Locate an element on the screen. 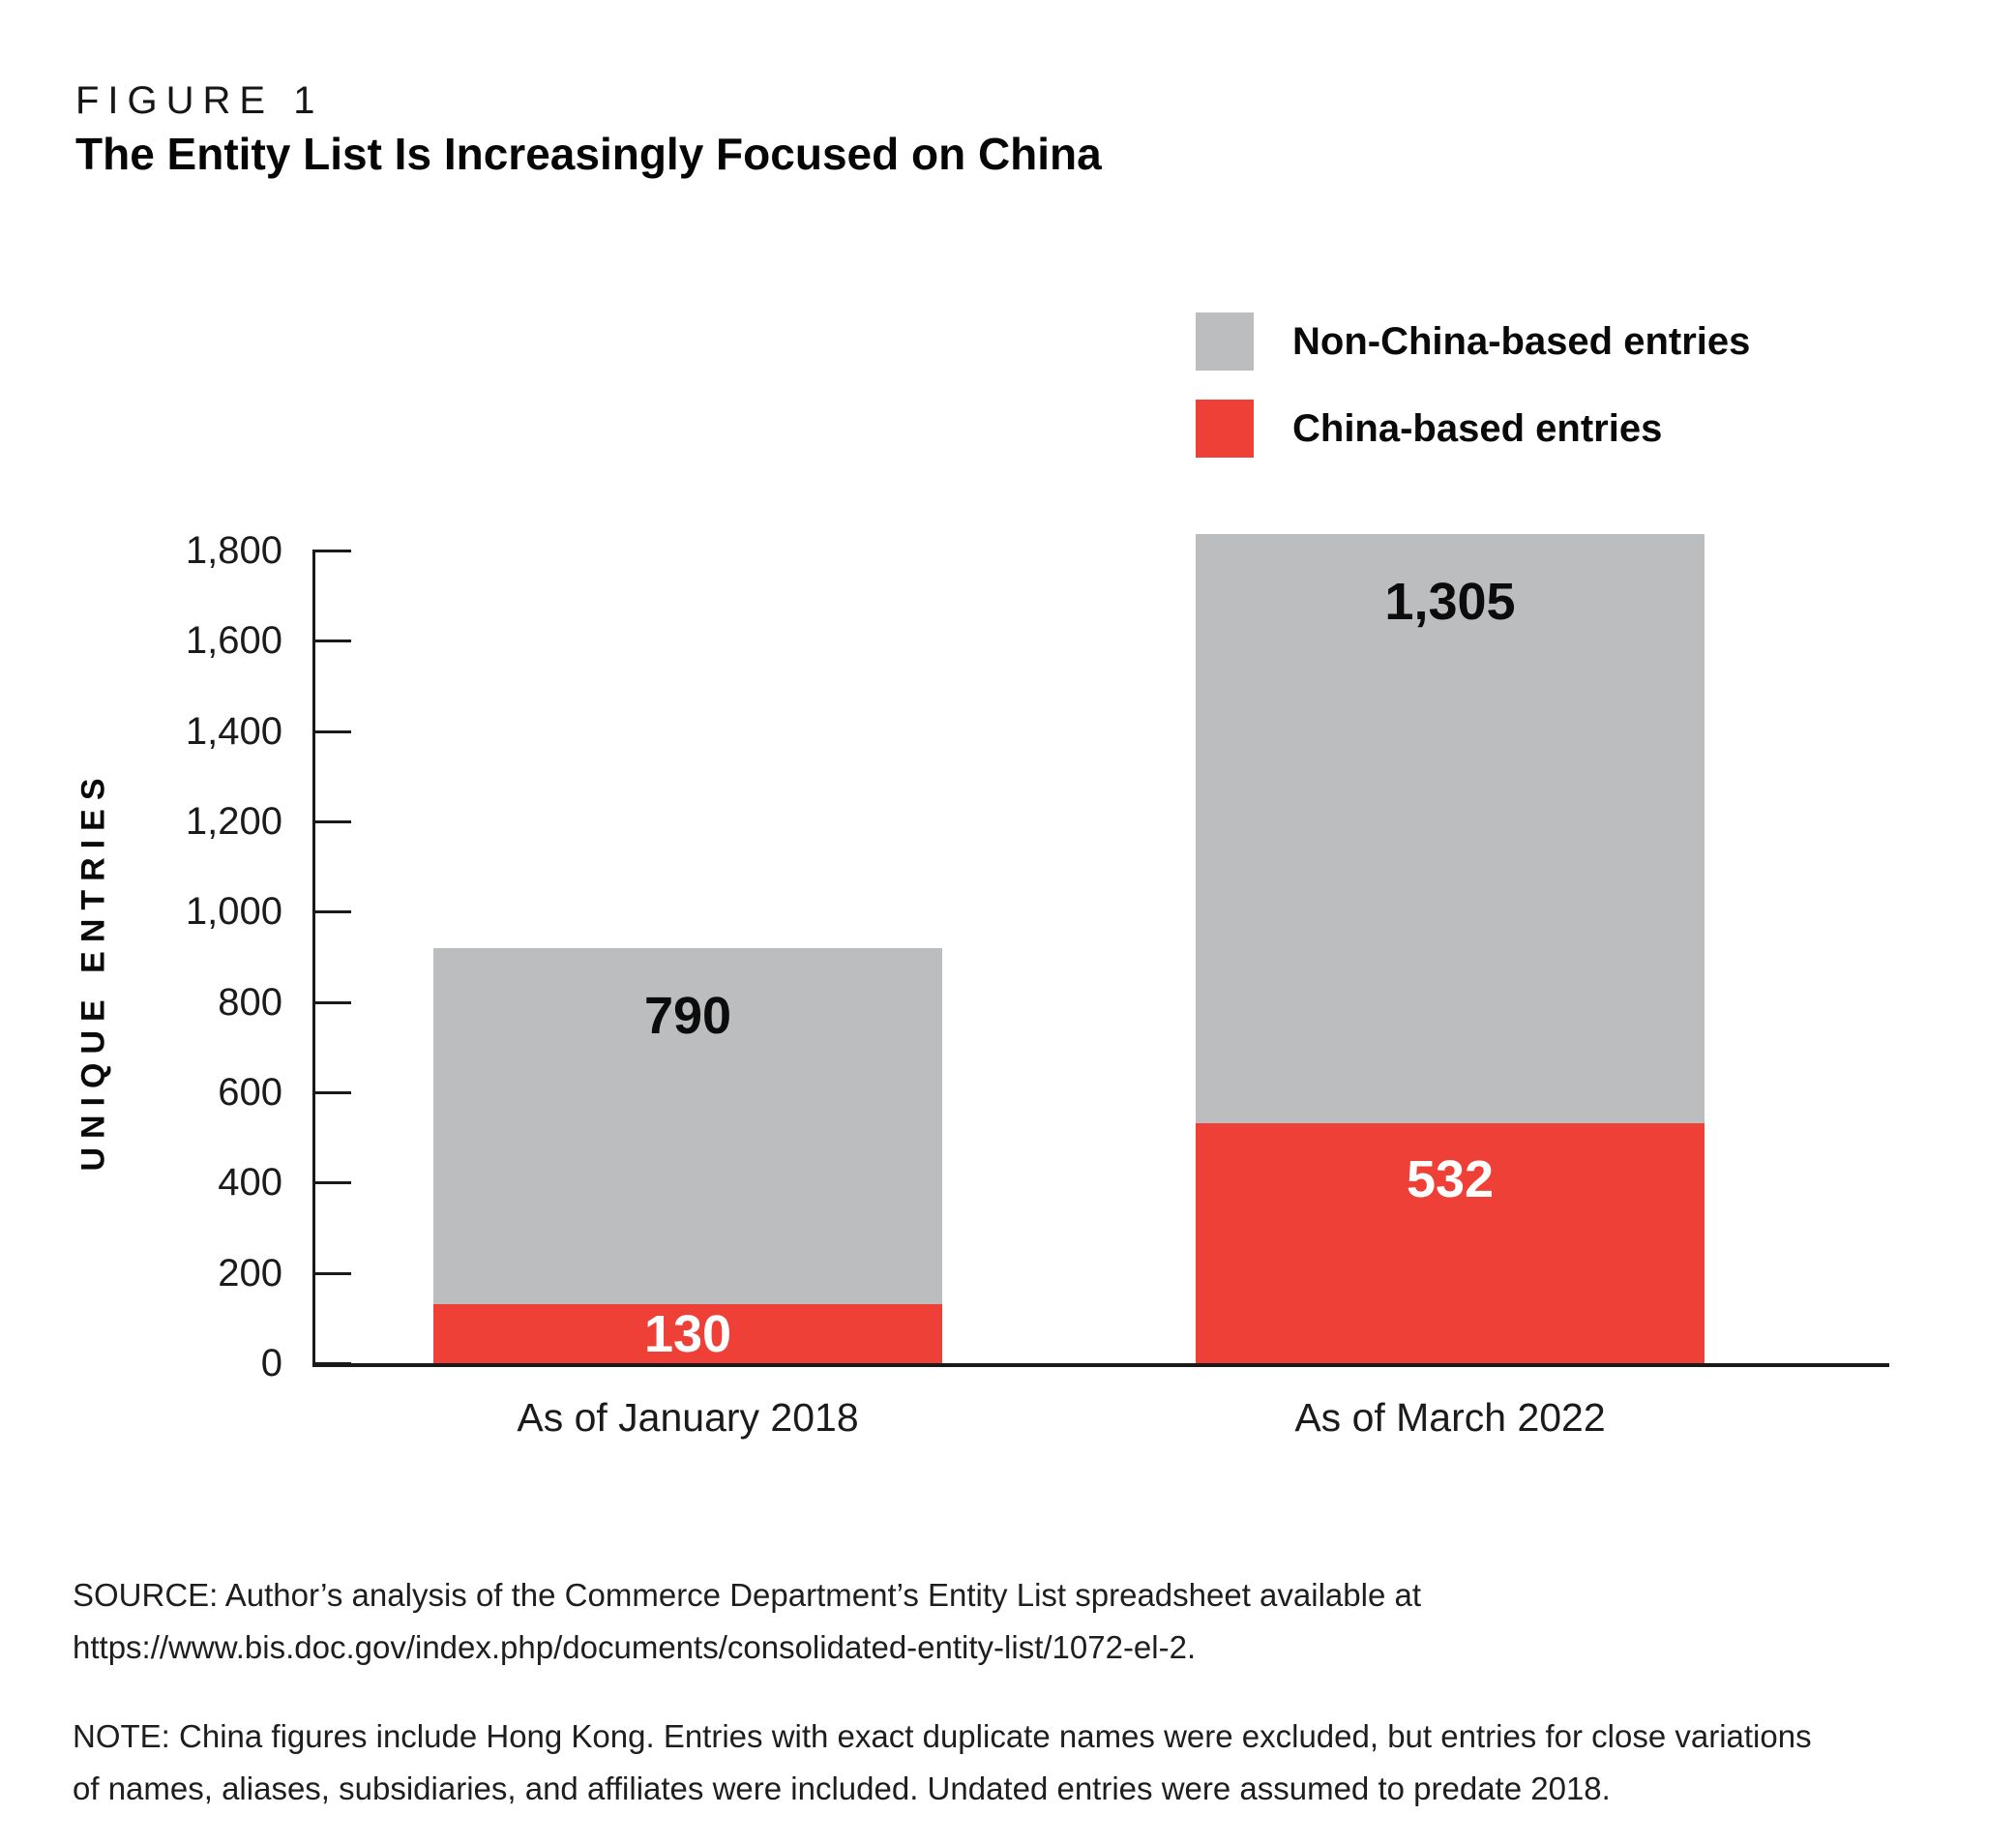  value-label-790: 790 is located at coordinates (688, 1016).